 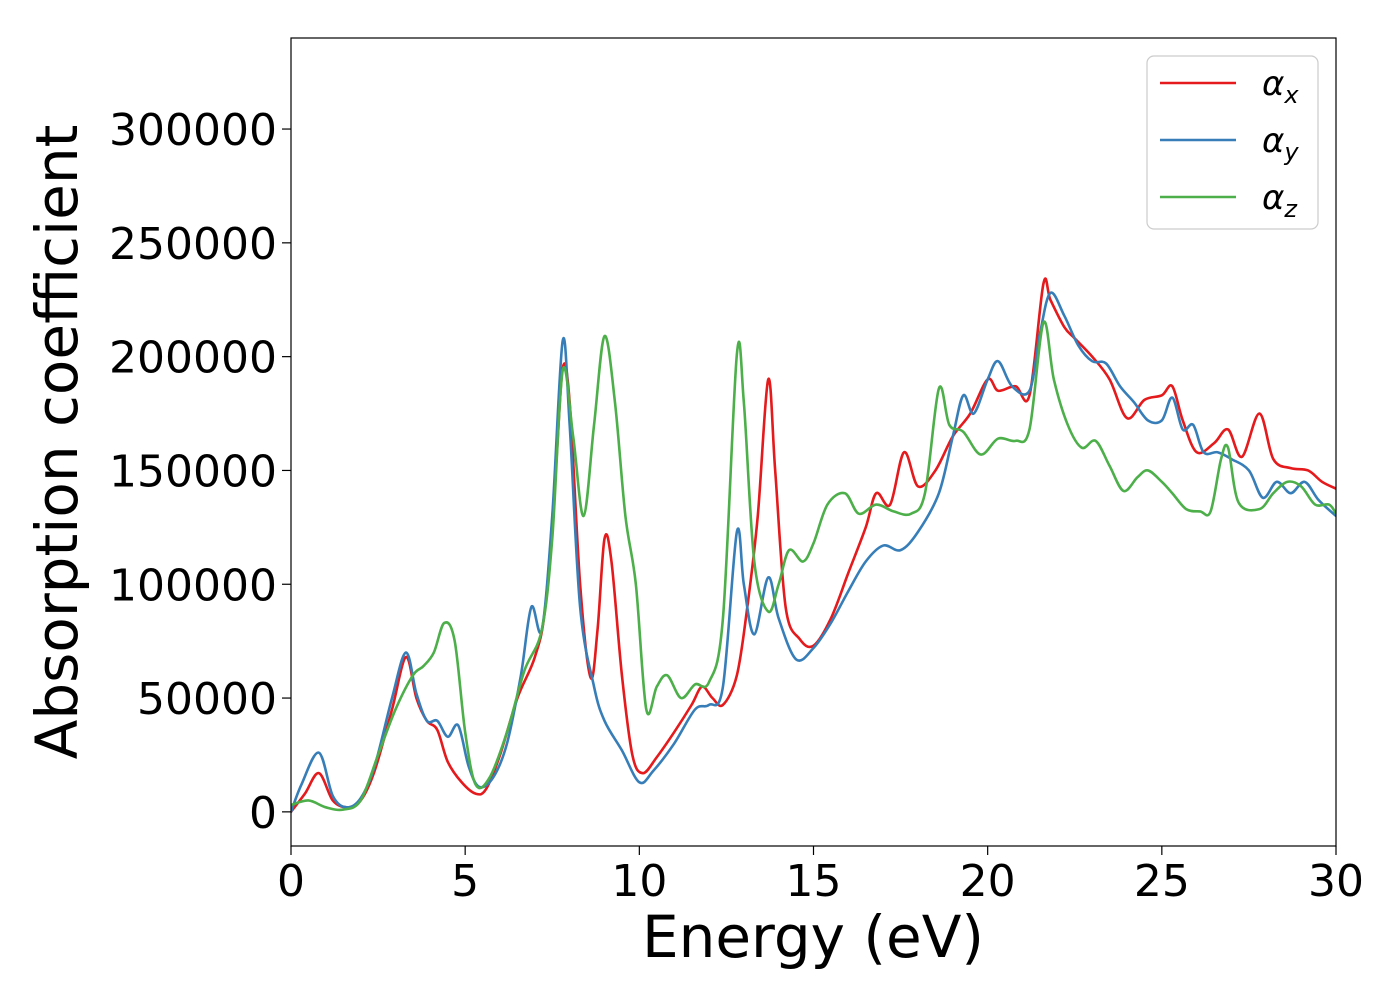 What do you see at coordinates (207, 699) in the screenshot?
I see `y-tick-label: 50000` at bounding box center [207, 699].